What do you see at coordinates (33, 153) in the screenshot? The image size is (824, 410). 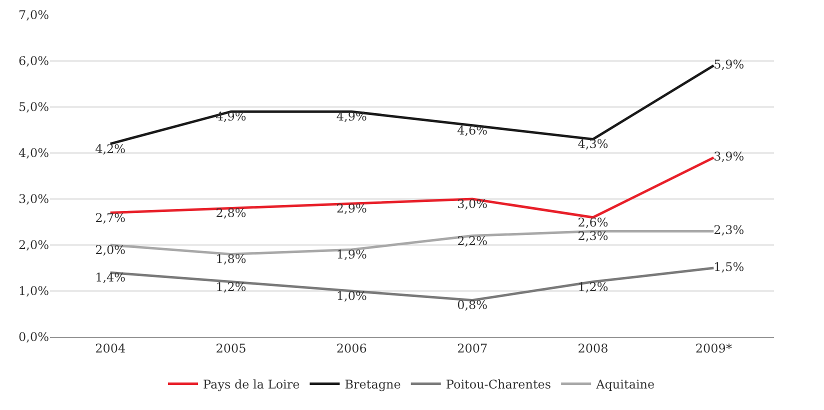 I see `y-tick-label: 4,0%` at bounding box center [33, 153].